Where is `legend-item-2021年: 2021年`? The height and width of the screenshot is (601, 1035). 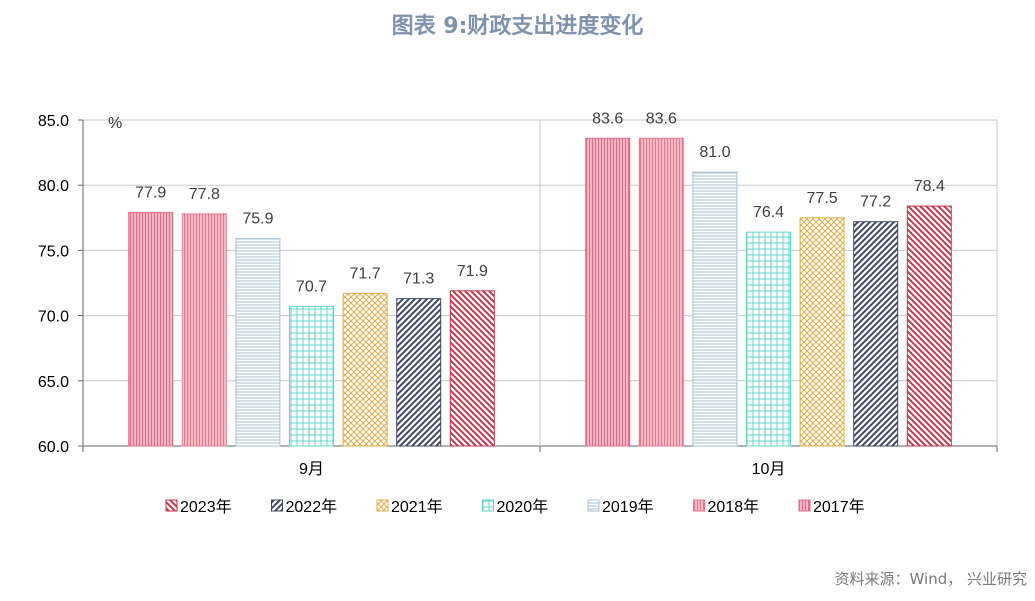 legend-item-2021年: 2021年 is located at coordinates (409, 507).